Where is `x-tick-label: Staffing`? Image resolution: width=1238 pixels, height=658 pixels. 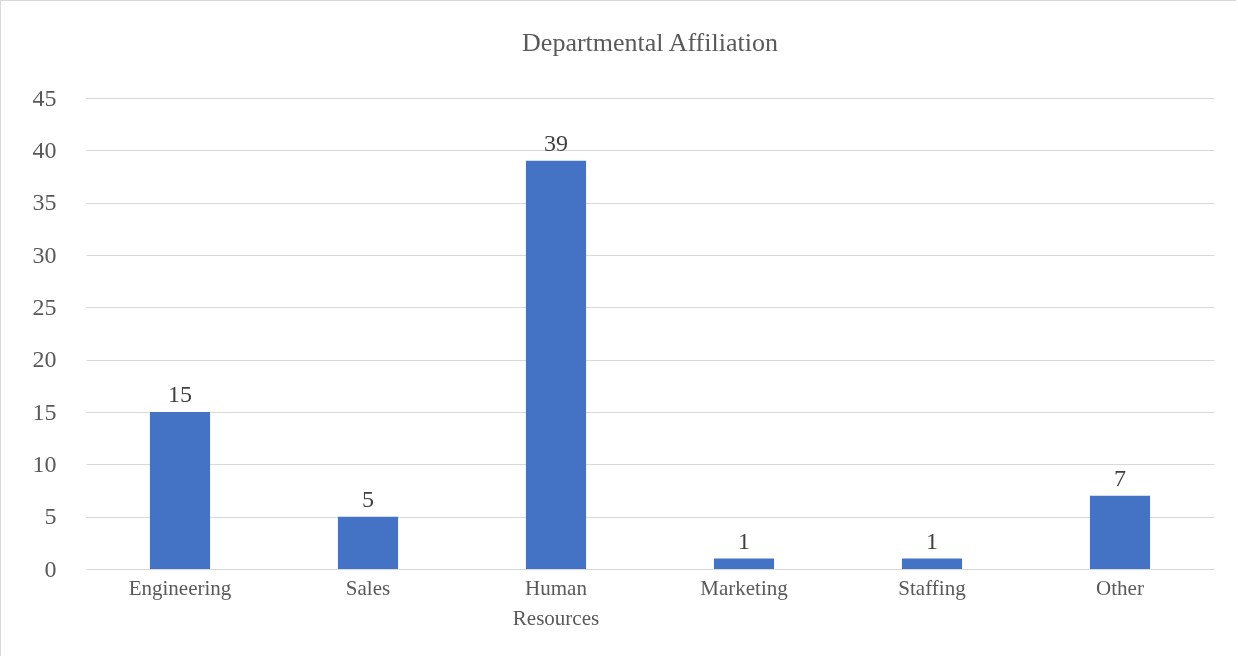
x-tick-label: Staffing is located at coordinates (932, 587).